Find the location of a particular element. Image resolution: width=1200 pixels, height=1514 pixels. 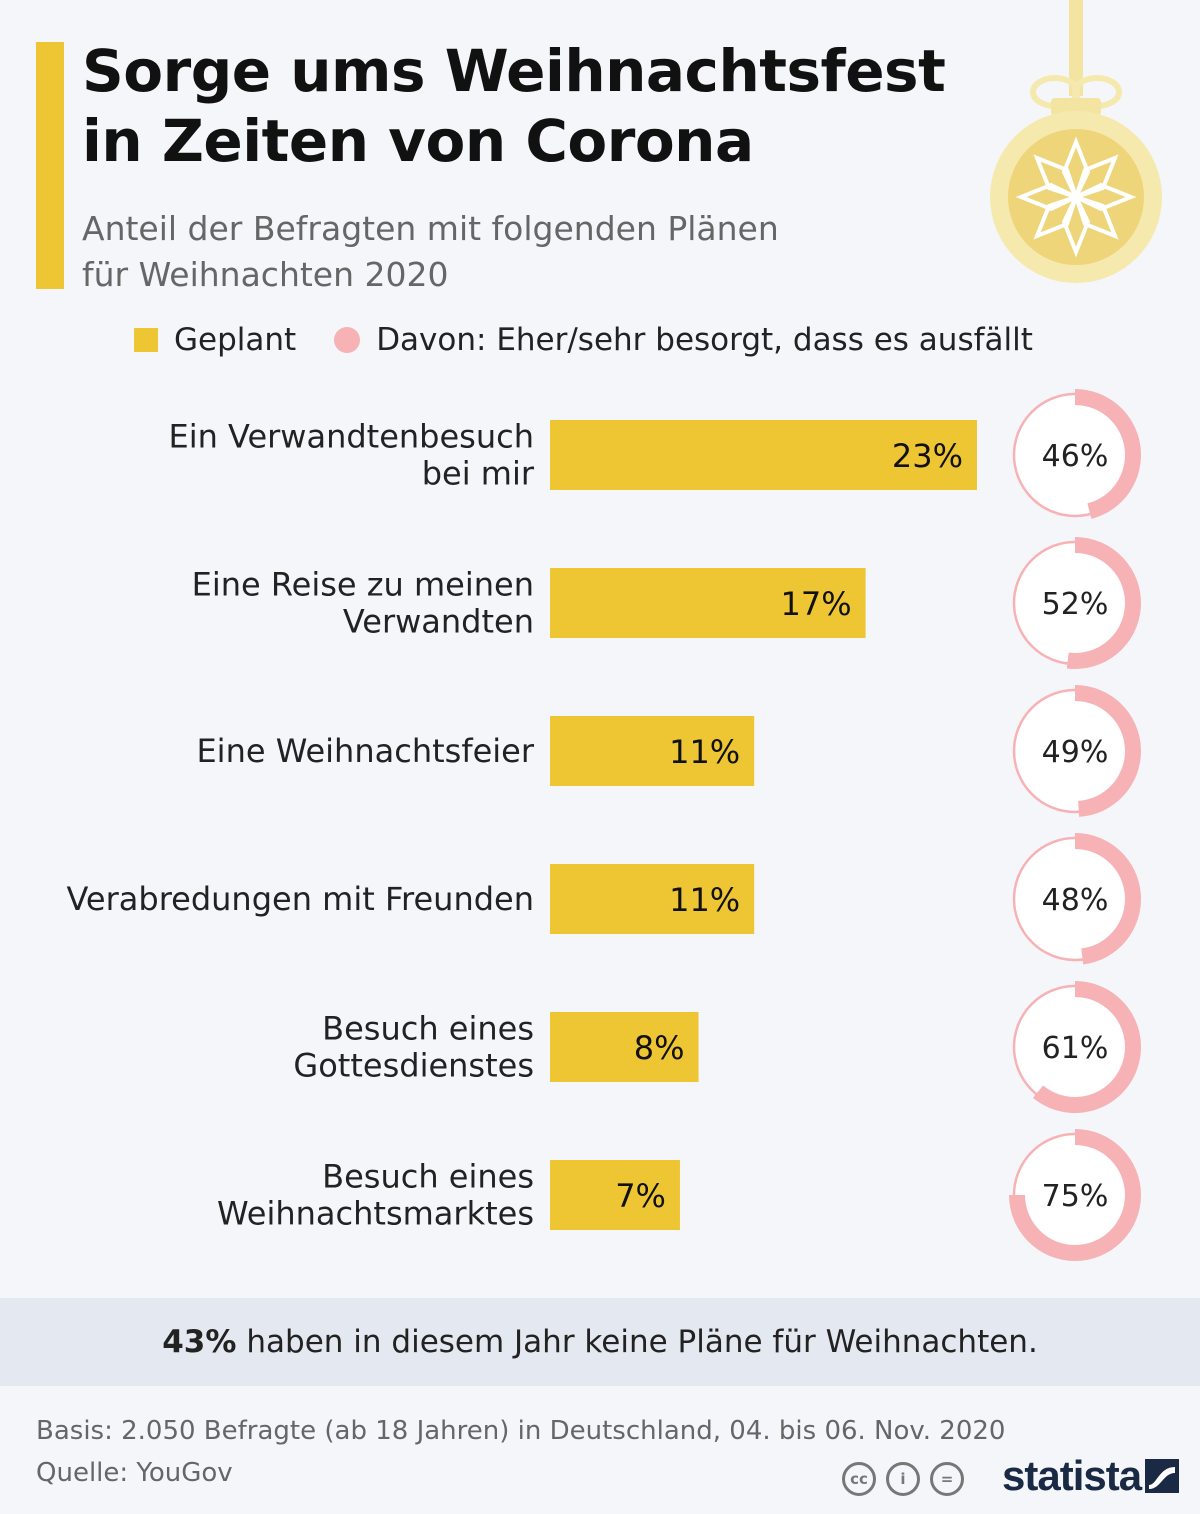

category-label: Verwandten is located at coordinates (438, 622).